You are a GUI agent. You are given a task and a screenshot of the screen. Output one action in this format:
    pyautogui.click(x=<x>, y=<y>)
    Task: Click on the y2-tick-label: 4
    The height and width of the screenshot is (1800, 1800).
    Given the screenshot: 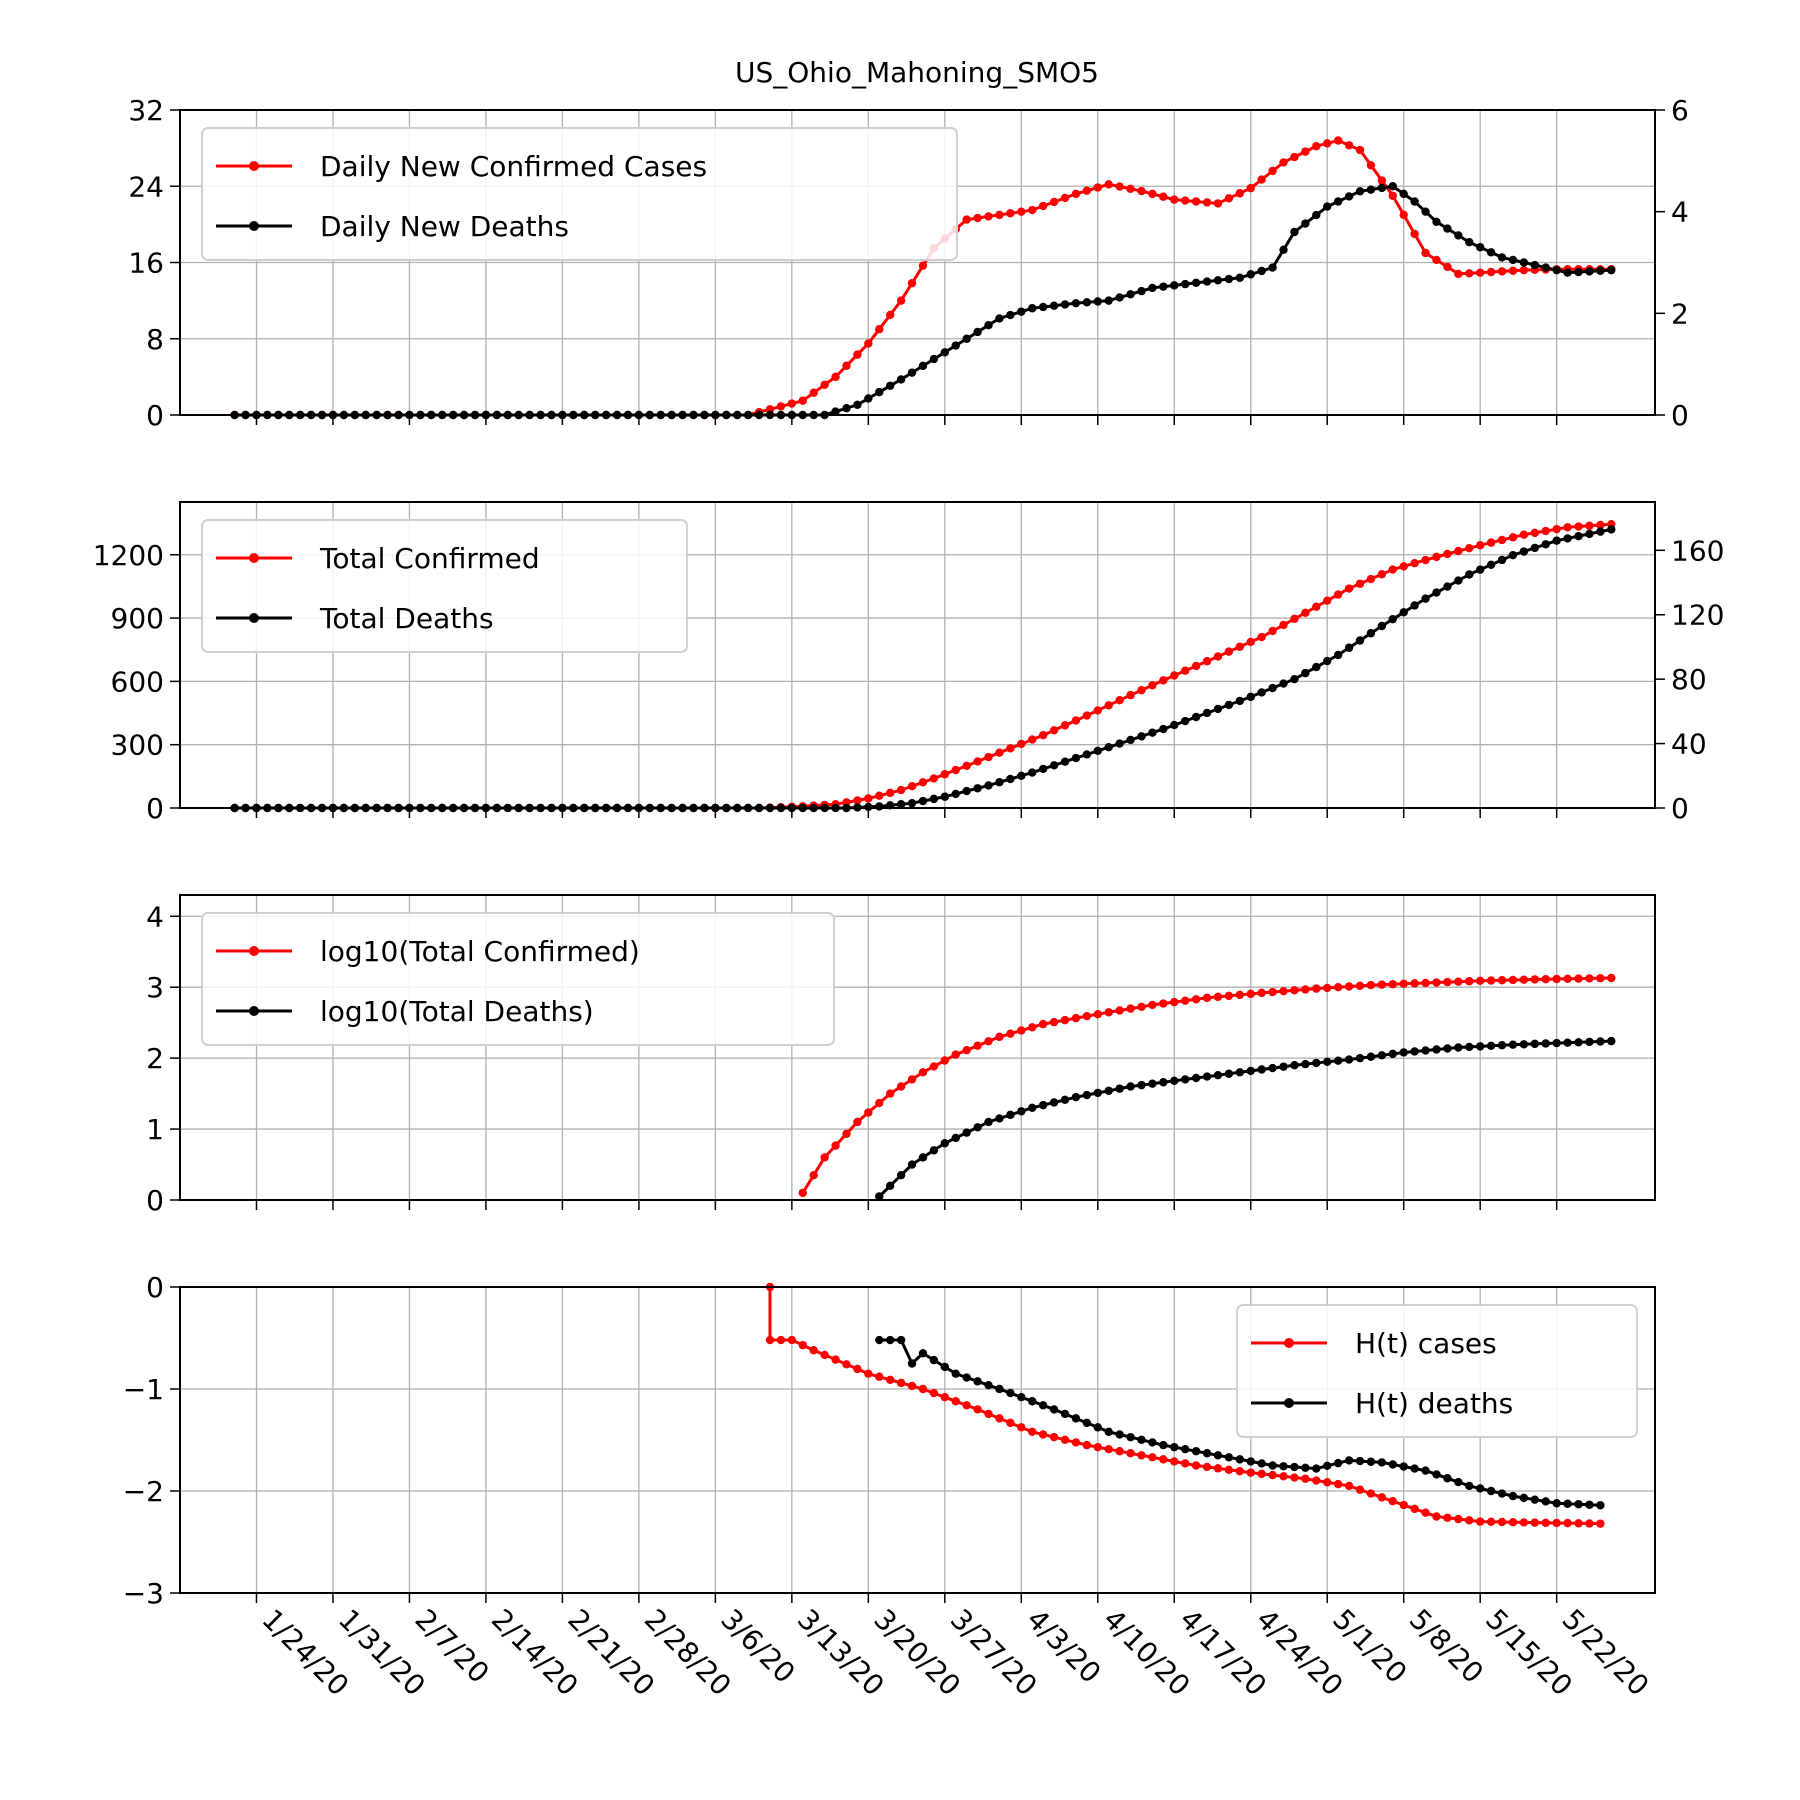 What is the action you would take?
    pyautogui.click(x=1680, y=212)
    